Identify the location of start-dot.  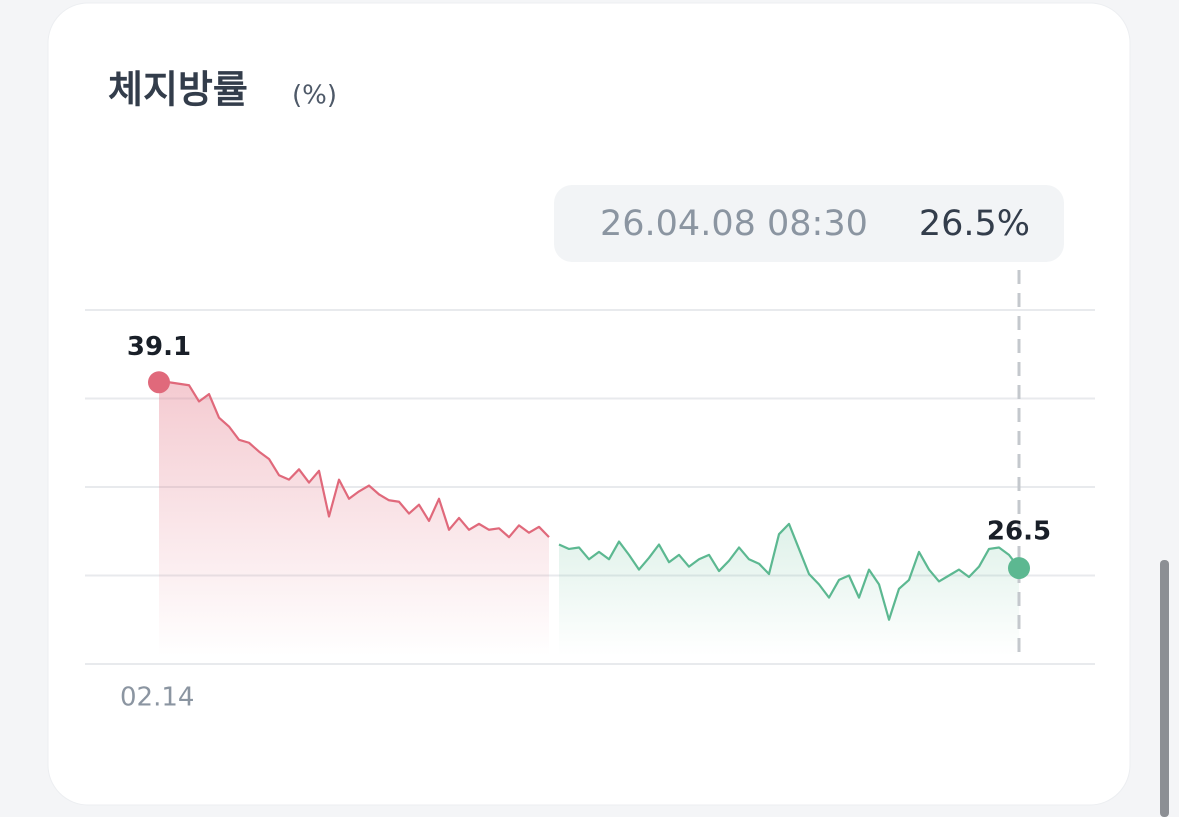
(159, 382).